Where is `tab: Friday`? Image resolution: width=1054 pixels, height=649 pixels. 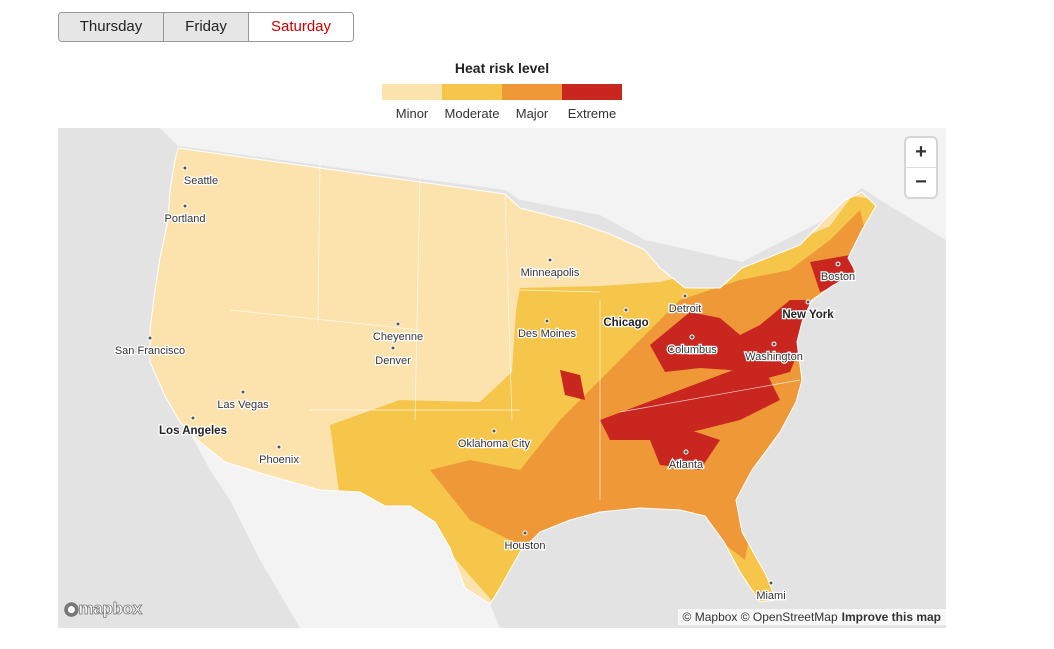
tab: Friday is located at coordinates (206, 27).